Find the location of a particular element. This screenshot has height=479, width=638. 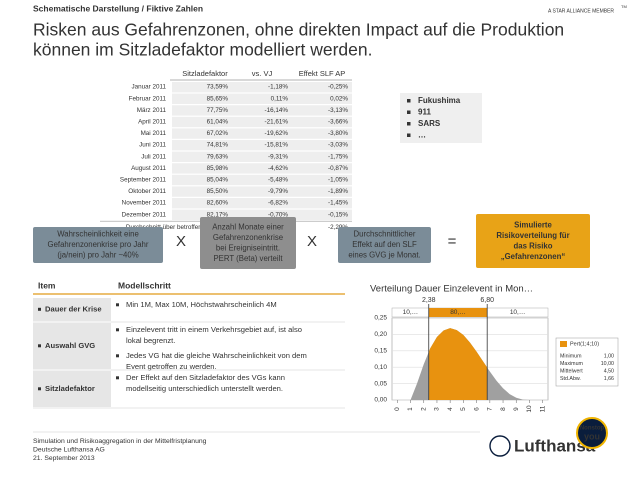

formula-text: (ja/nein) pro Jahr ~40% is located at coordinates (97, 255).